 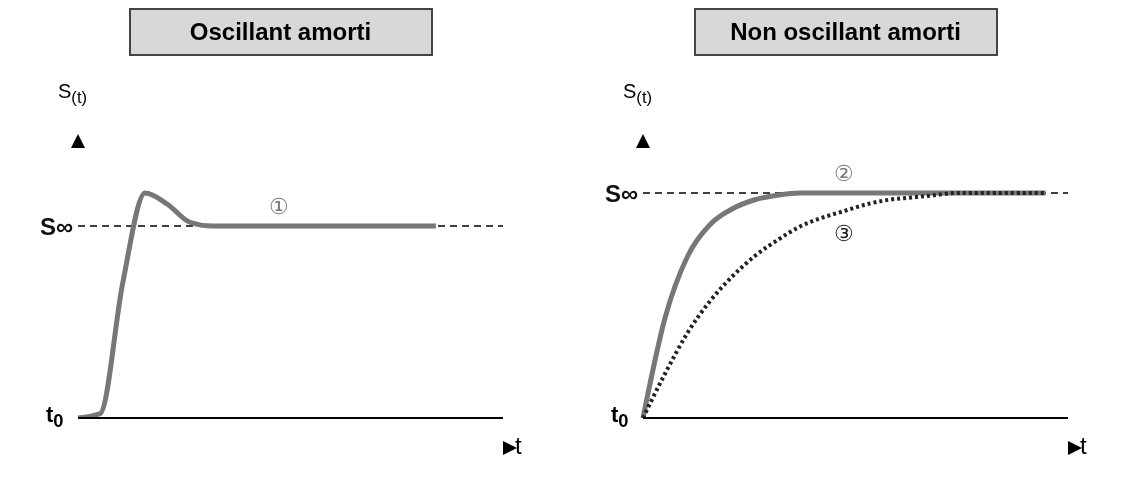 I want to click on chart-title: Non oscillant amorti, so click(x=845, y=32).